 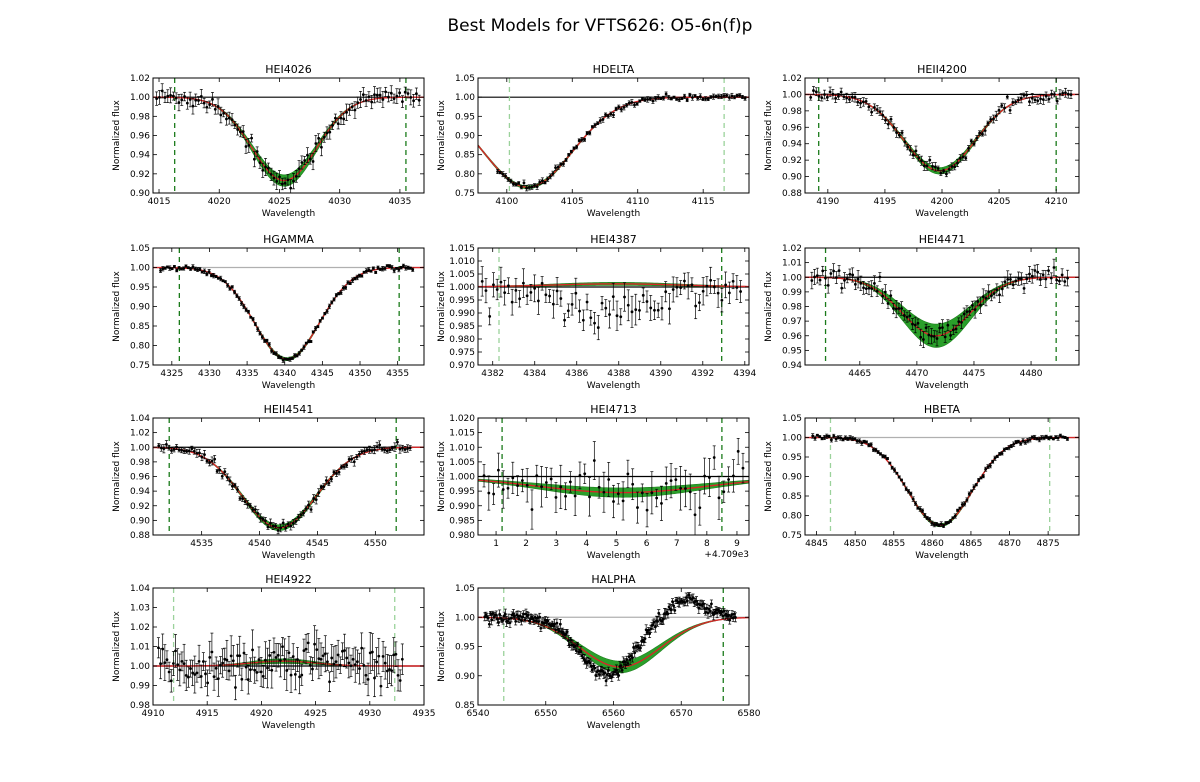 I want to click on x-tick-label: 4100, so click(x=506, y=202).